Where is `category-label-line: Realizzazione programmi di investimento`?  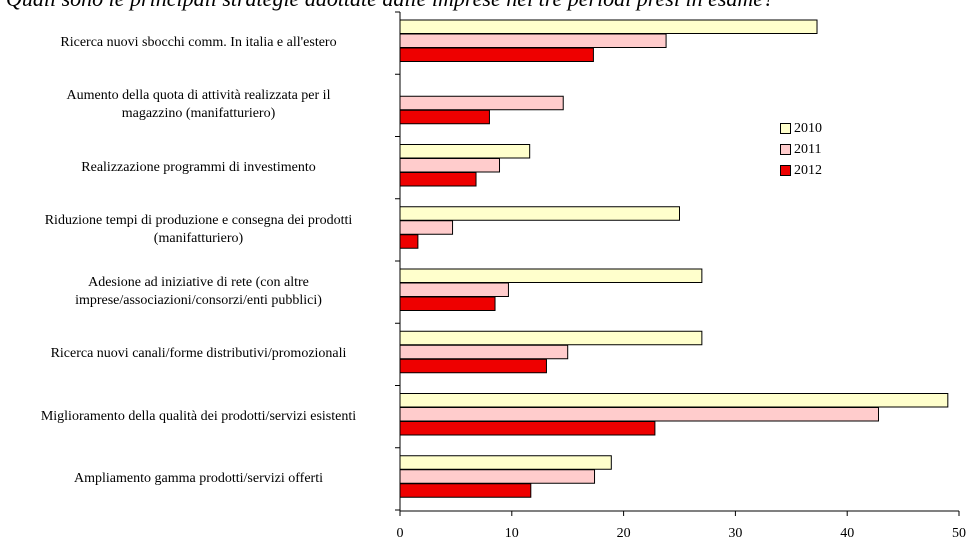 category-label-line: Realizzazione programmi di investimento is located at coordinates (198, 167).